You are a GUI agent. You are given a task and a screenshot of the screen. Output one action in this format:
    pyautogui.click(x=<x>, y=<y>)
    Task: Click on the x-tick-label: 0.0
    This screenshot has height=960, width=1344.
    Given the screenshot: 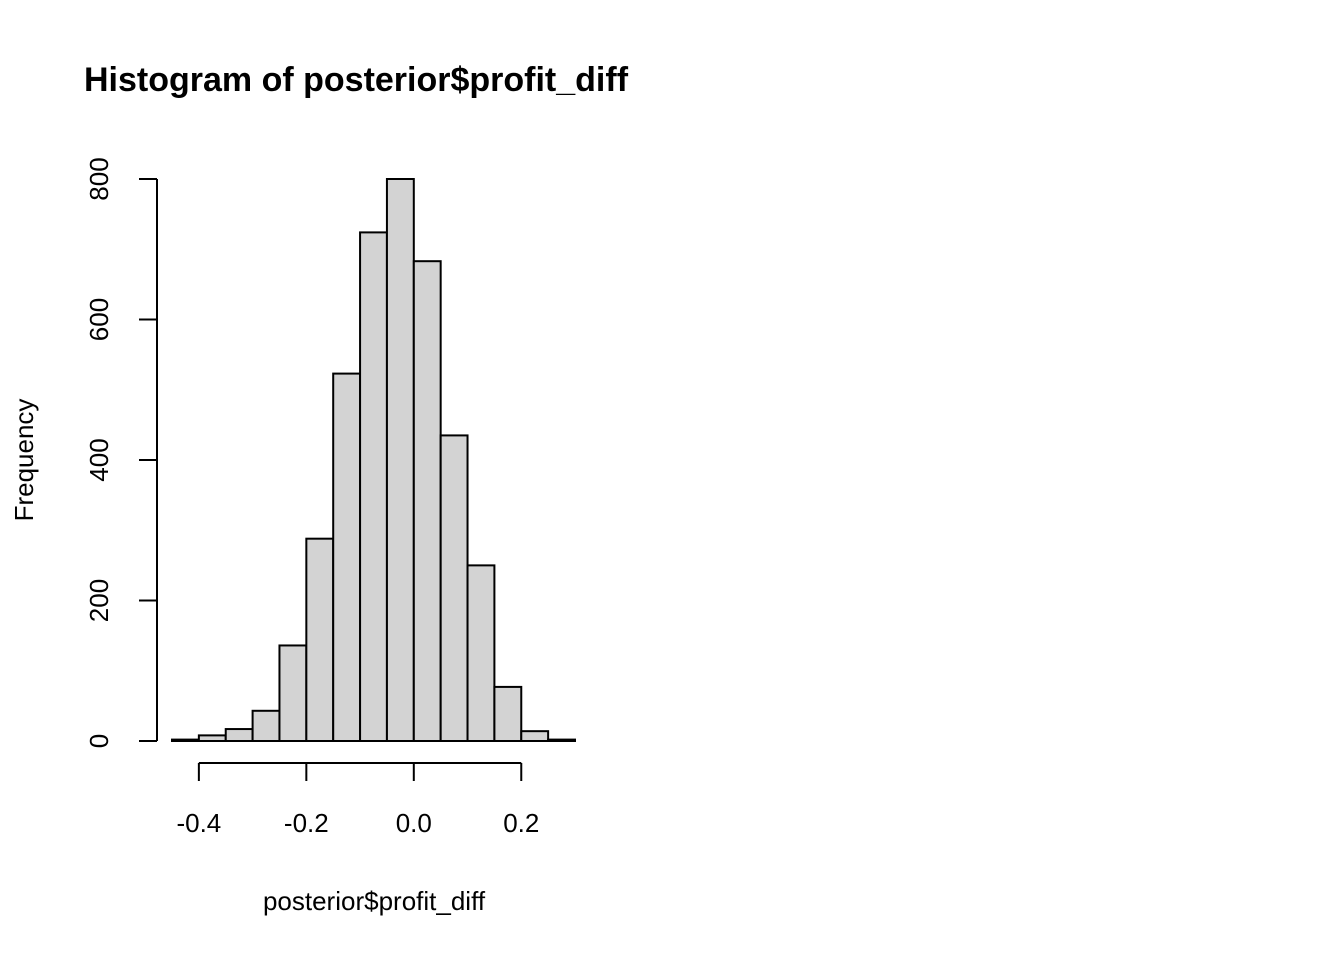 What is the action you would take?
    pyautogui.click(x=414, y=823)
    